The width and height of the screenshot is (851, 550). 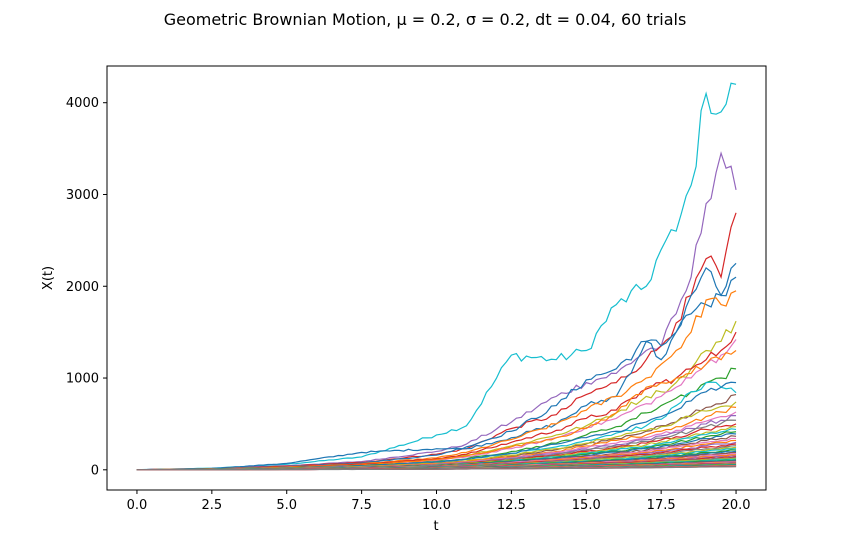 What do you see at coordinates (435, 526) in the screenshot?
I see `x-axis-label: t` at bounding box center [435, 526].